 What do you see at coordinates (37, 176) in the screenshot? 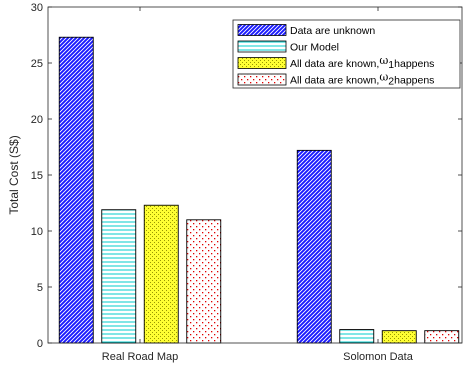
I see `y-tick-label: 15` at bounding box center [37, 176].